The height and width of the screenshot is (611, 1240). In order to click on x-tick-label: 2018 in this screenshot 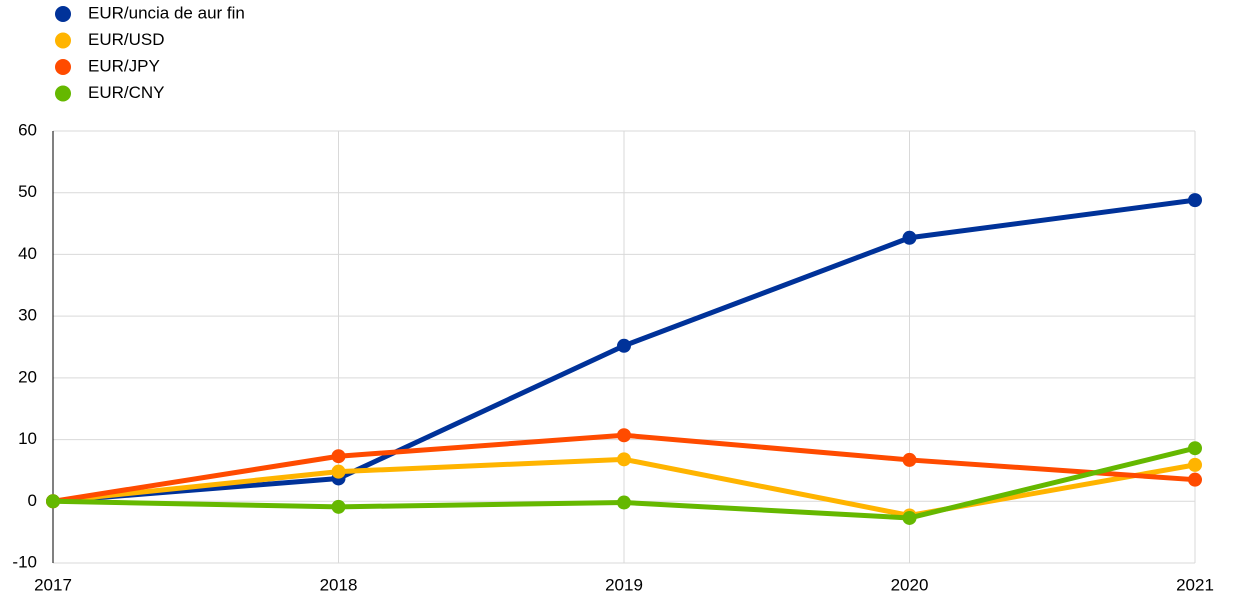, I will do `click(339, 584)`.